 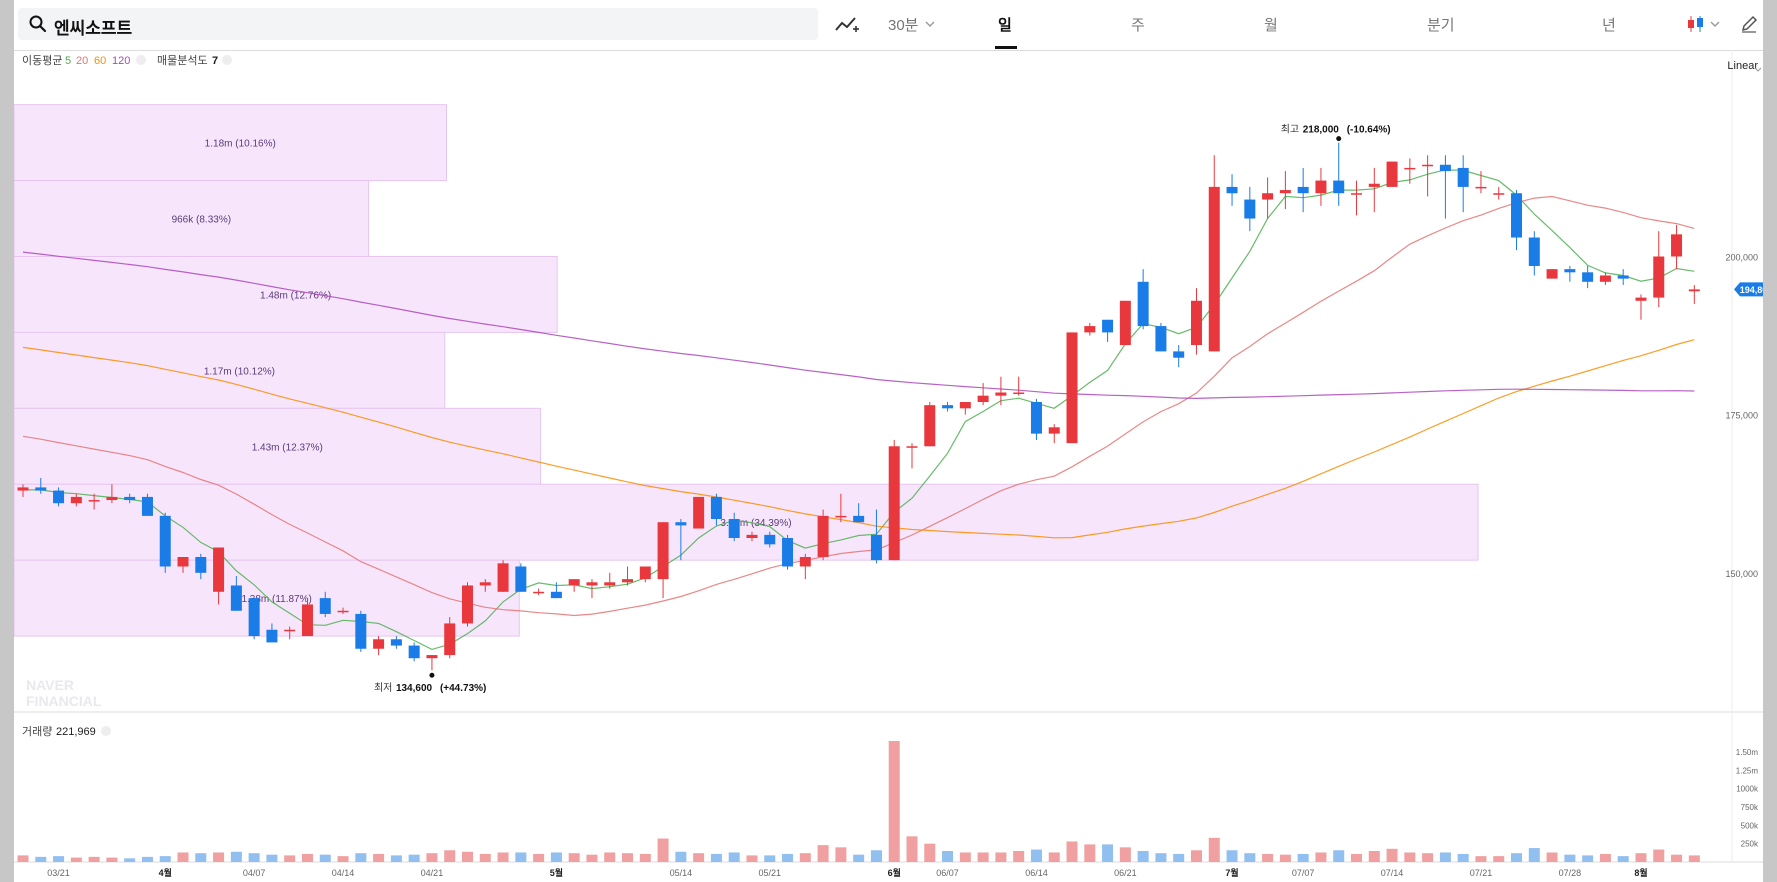 What do you see at coordinates (903, 25) in the screenshot?
I see `timeframe-30min: 30분` at bounding box center [903, 25].